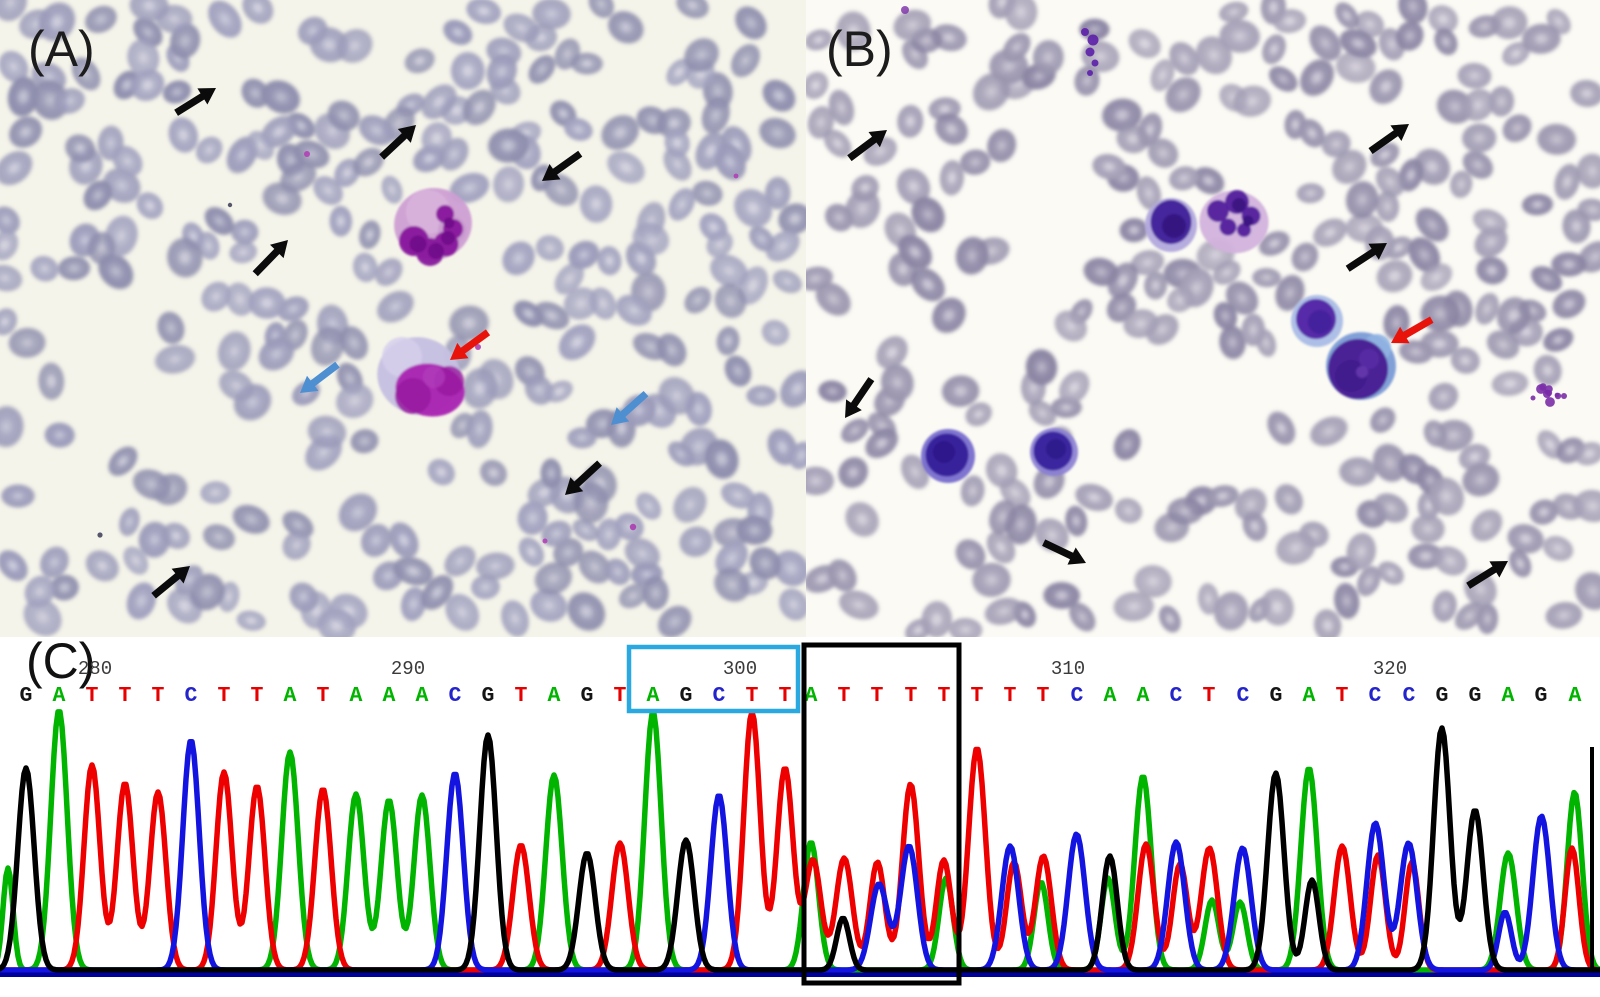 This screenshot has width=1600, height=997. What do you see at coordinates (408, 669) in the screenshot?
I see `svg-text: 290` at bounding box center [408, 669].